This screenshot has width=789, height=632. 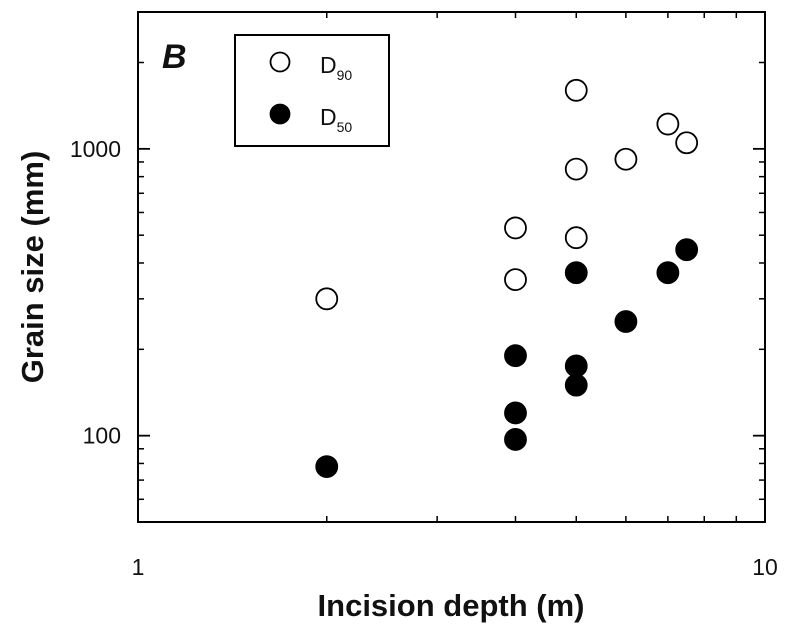 I want to click on legend-box, so click(x=312, y=90).